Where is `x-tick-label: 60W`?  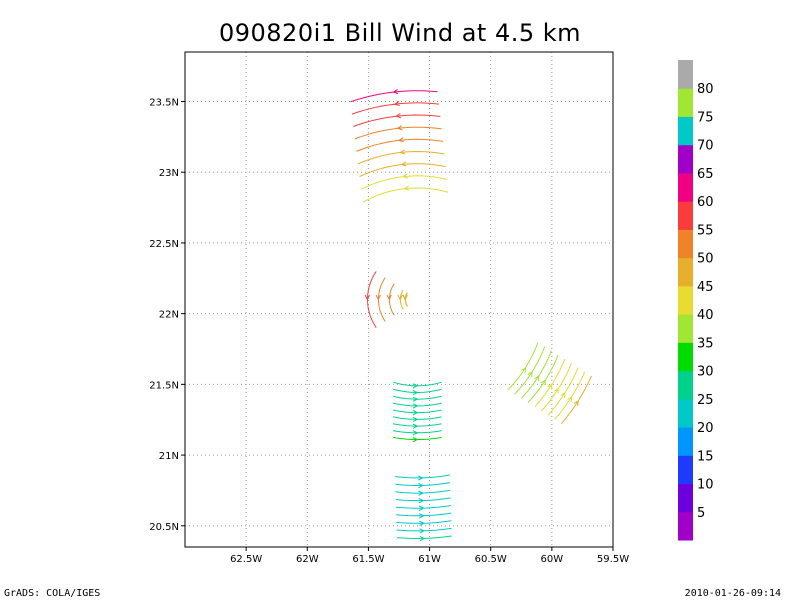
x-tick-label: 60W is located at coordinates (552, 559).